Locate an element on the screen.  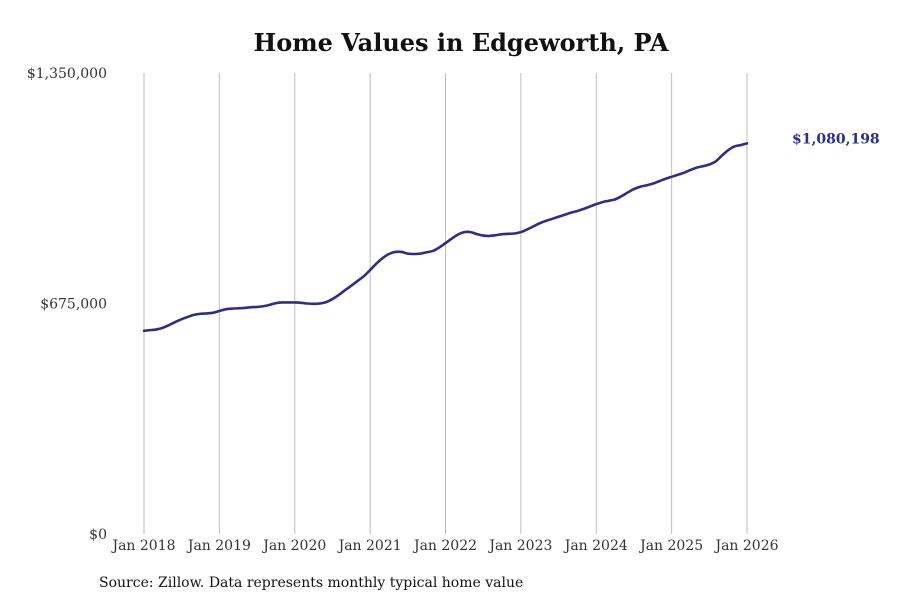
y-tick-label: $675,000 is located at coordinates (73, 305).